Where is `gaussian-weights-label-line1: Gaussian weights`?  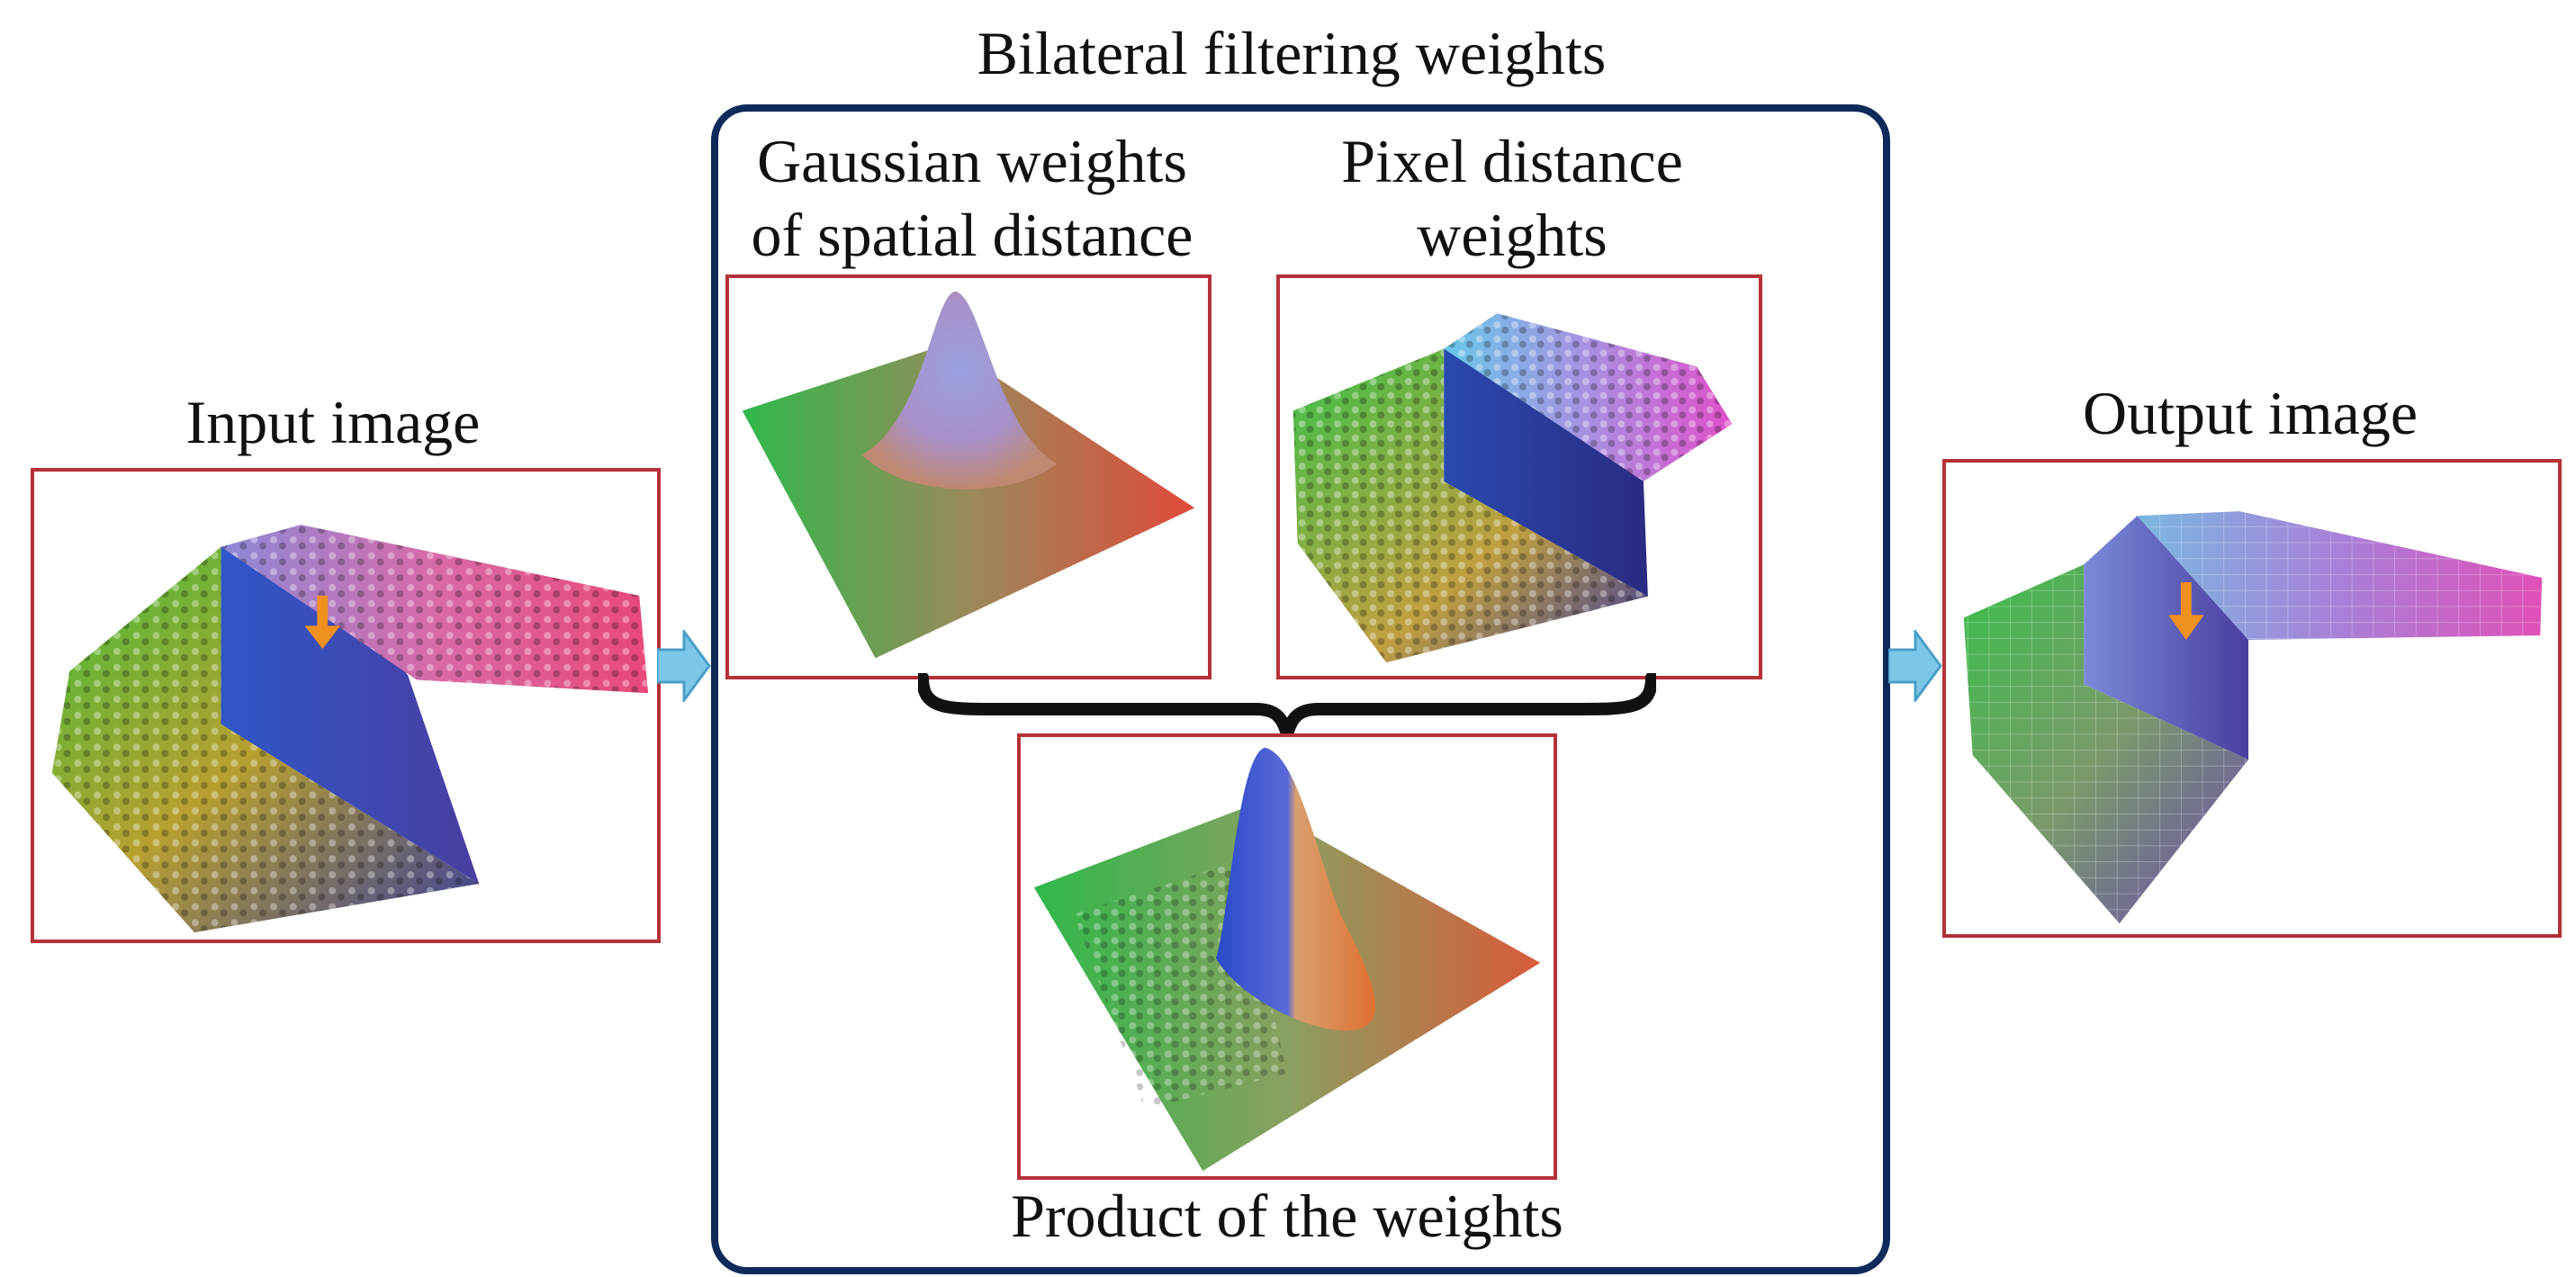
gaussian-weights-label-line1: Gaussian weights is located at coordinates (972, 161).